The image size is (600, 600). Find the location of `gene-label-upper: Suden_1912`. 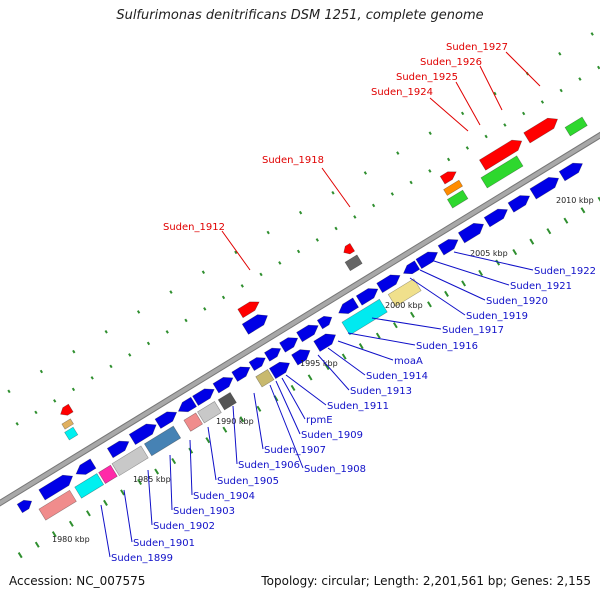

gene-label-upper: Suden_1912 is located at coordinates (194, 227).